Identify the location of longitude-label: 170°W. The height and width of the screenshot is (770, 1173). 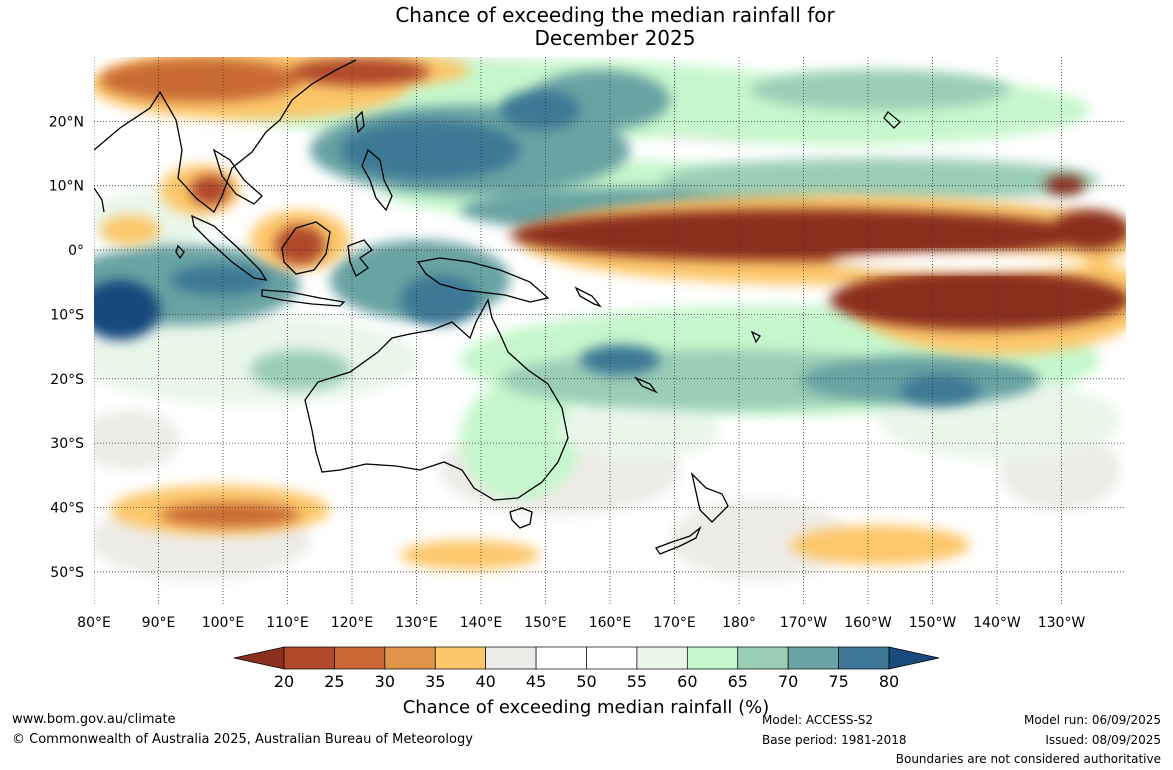
(804, 623).